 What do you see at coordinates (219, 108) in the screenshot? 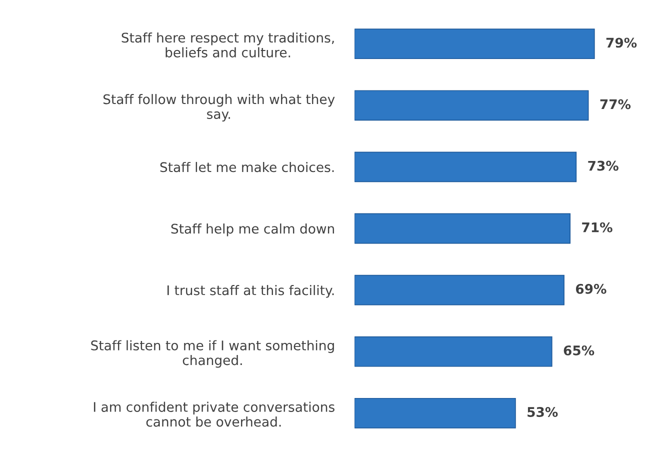
I see `y-tick-label: Staff follow through with what they say.` at bounding box center [219, 108].